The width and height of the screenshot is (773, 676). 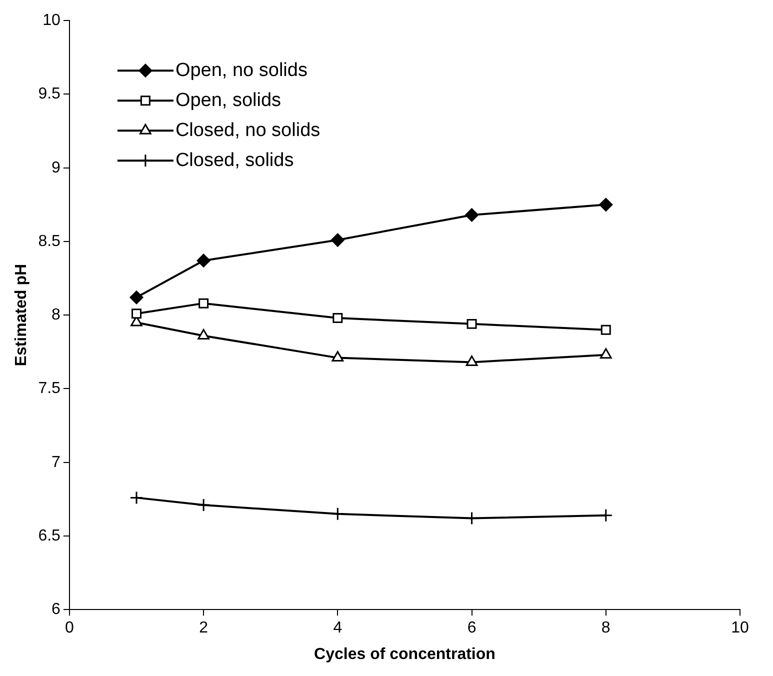 What do you see at coordinates (49, 535) in the screenshot?
I see `y-tick-label: 6.5` at bounding box center [49, 535].